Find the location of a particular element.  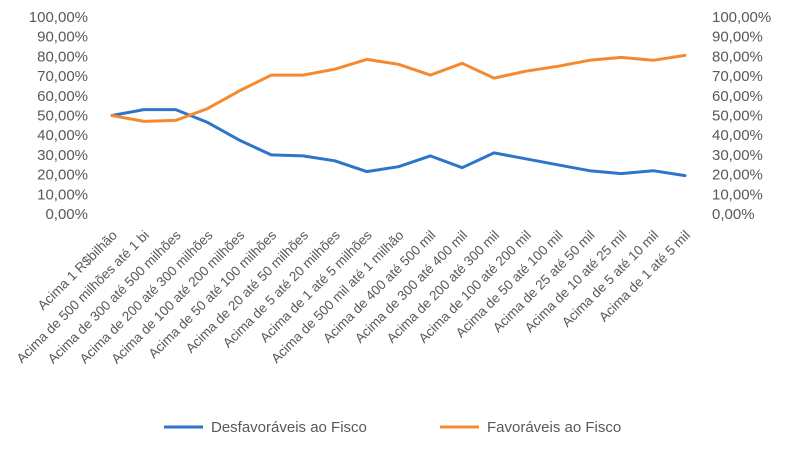

y-tick-label-right: 0,00% is located at coordinates (733, 214).